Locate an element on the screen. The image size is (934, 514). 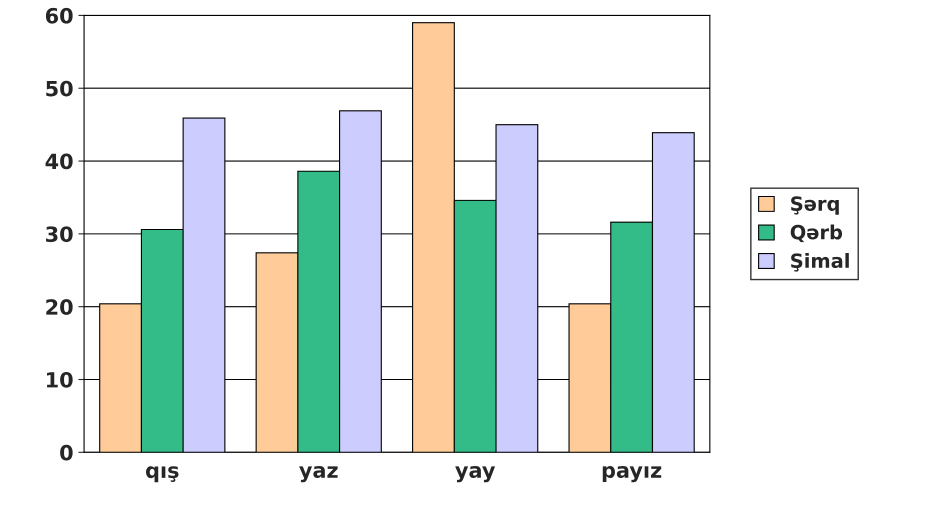
x-tick-label: yay is located at coordinates (475, 474).